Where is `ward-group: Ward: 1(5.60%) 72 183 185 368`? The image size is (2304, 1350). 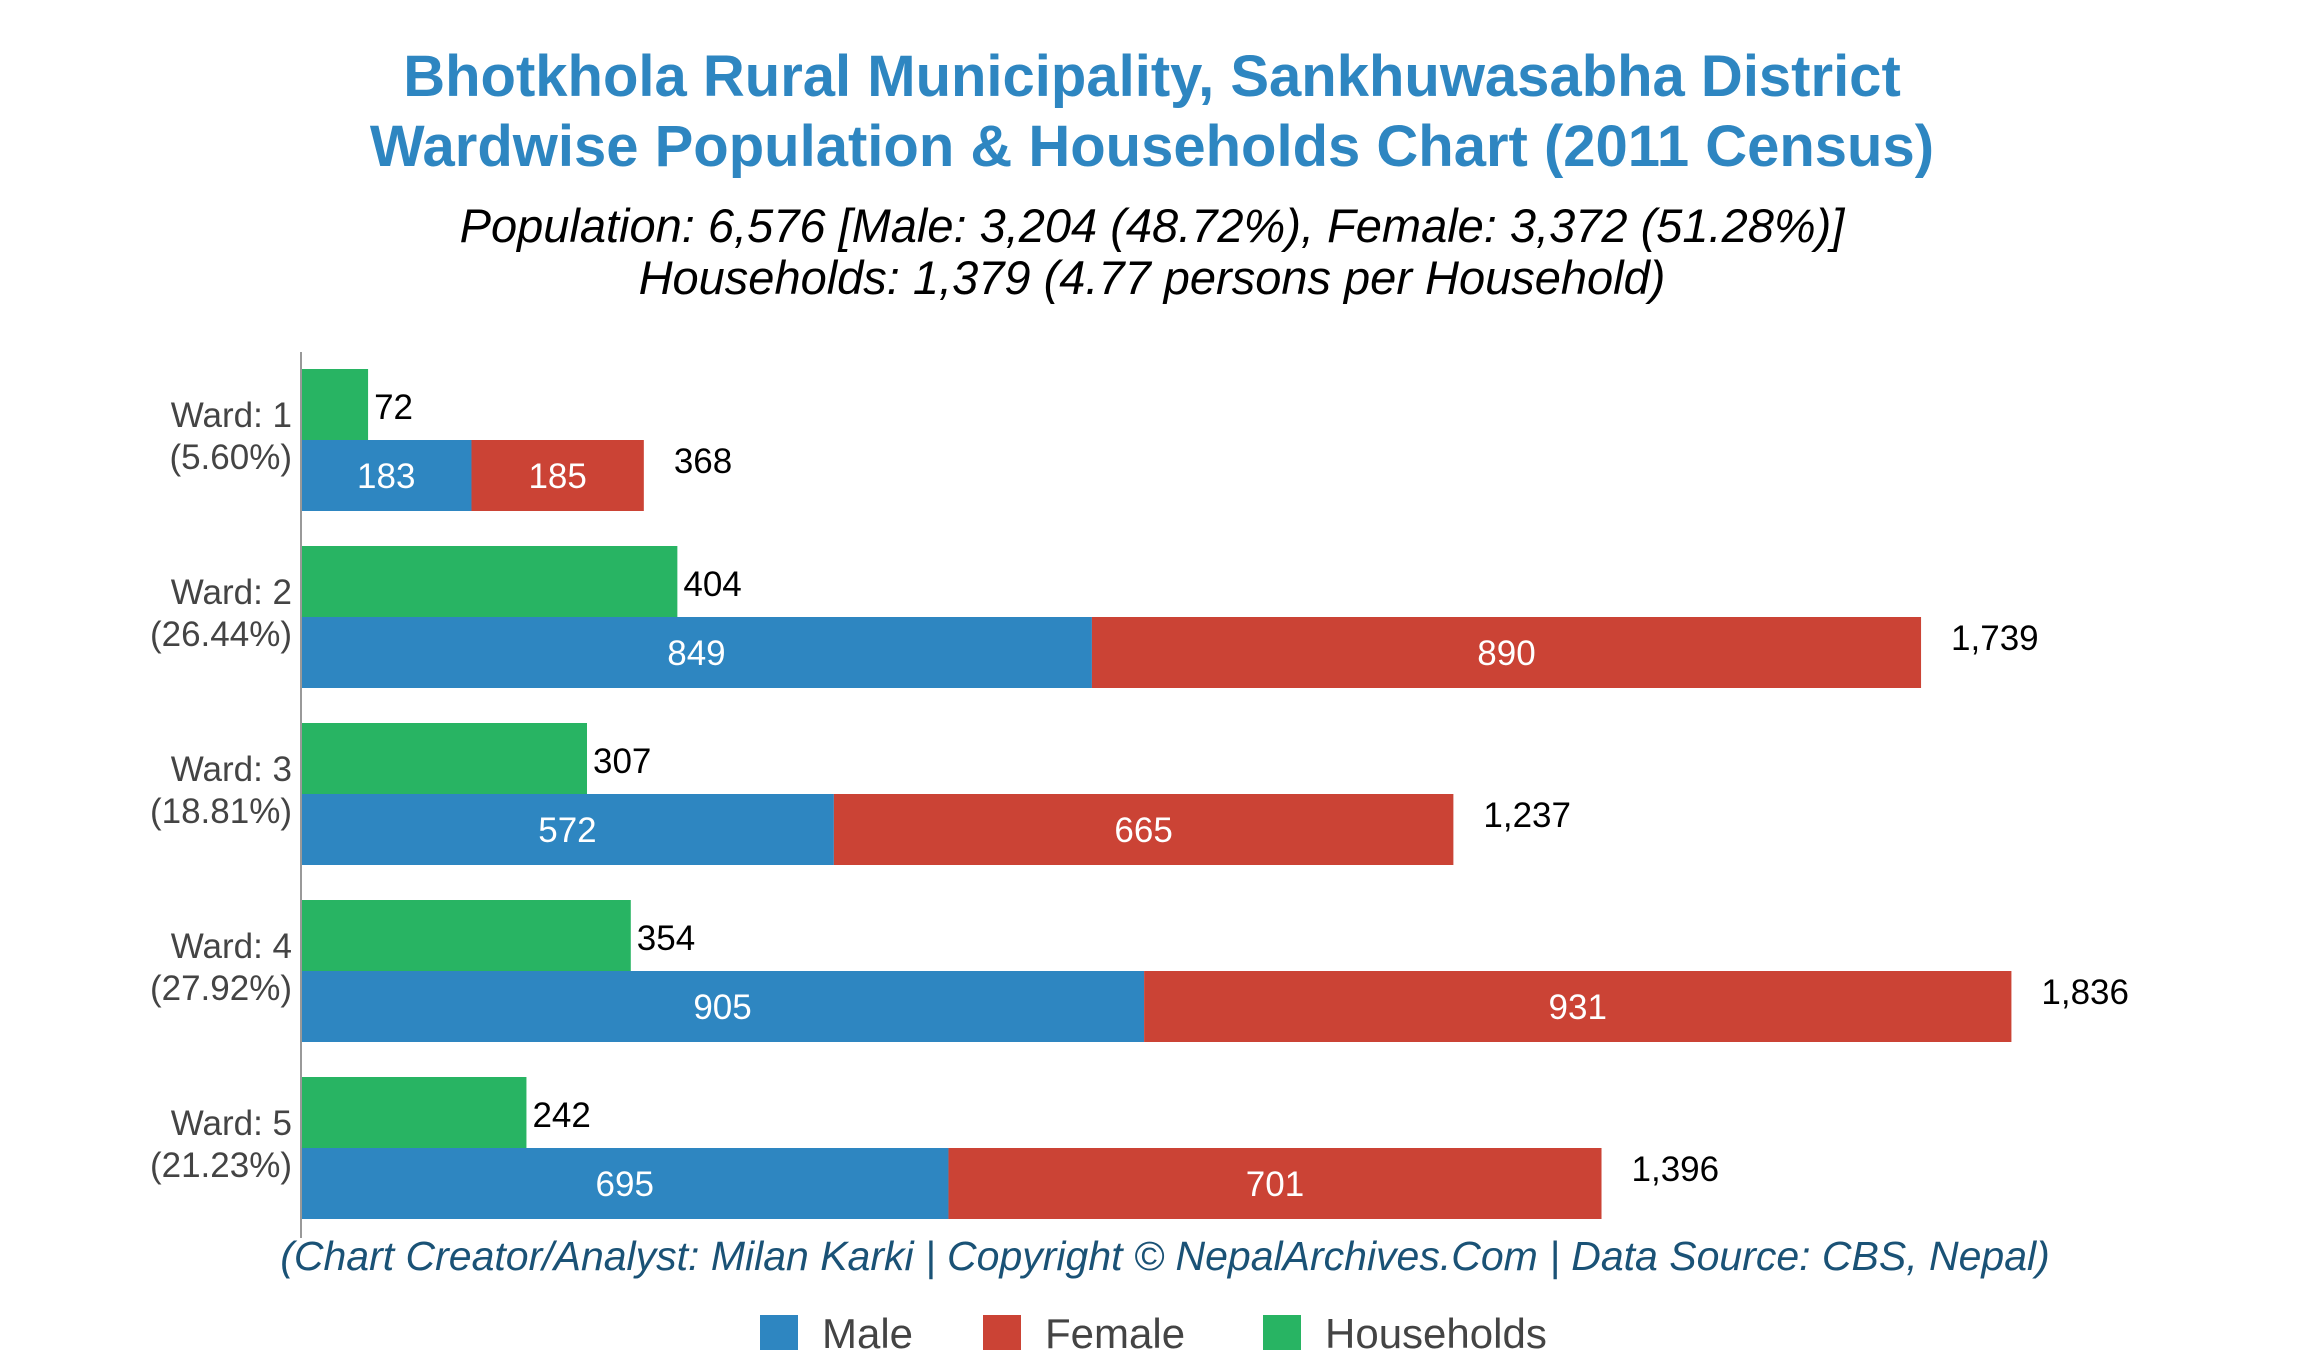 ward-group: Ward: 1(5.60%) 72 183 185 368 is located at coordinates (450, 440).